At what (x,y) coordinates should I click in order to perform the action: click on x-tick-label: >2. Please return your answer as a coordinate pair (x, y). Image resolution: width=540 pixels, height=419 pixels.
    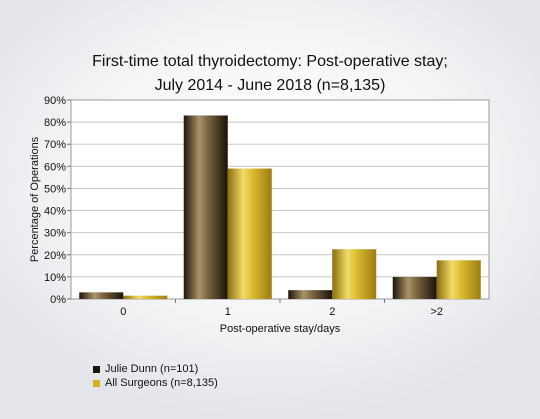
    Looking at the image, I should click on (436, 312).